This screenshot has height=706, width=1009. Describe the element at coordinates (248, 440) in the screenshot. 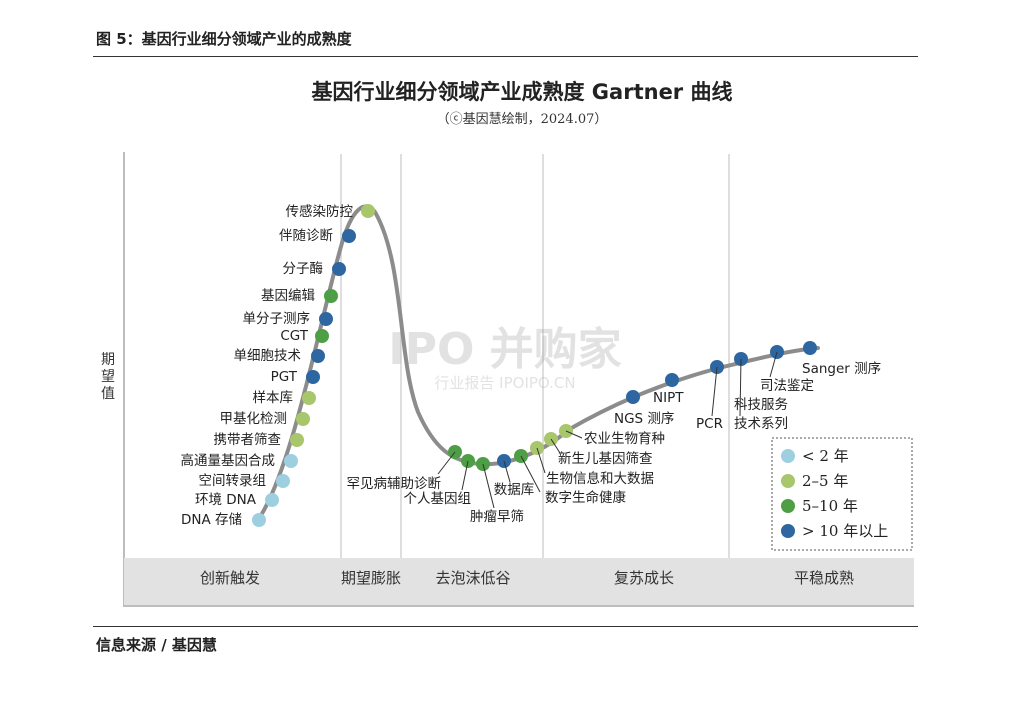

I see `label-tech-4: 携带者筛查` at that location.